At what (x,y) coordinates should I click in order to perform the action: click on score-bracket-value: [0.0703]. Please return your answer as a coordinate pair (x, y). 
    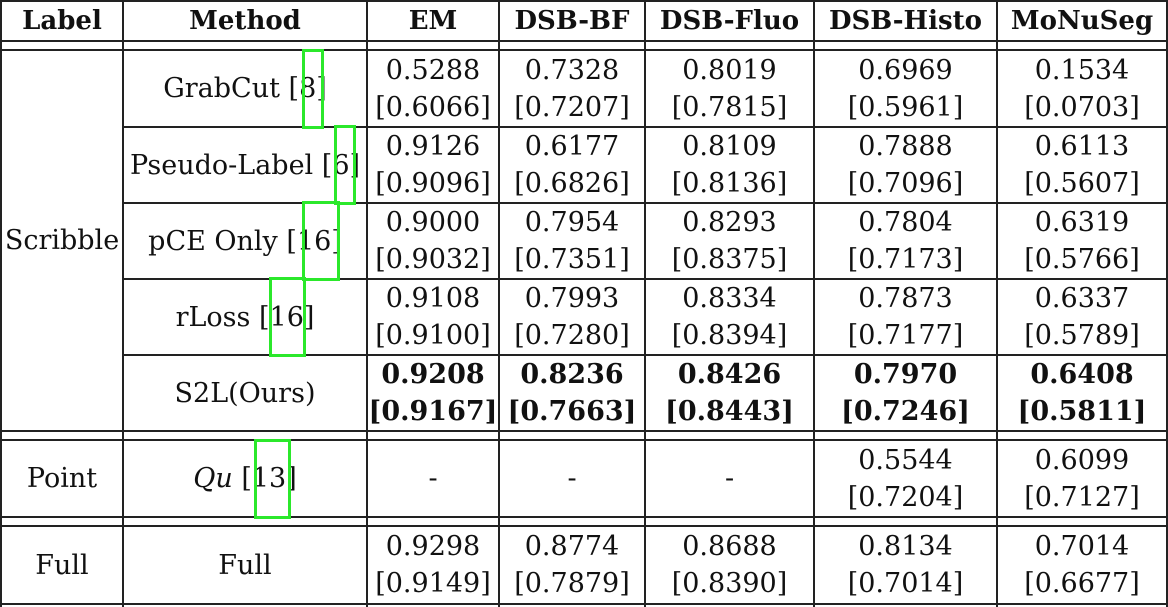
    Looking at the image, I should click on (1082, 107).